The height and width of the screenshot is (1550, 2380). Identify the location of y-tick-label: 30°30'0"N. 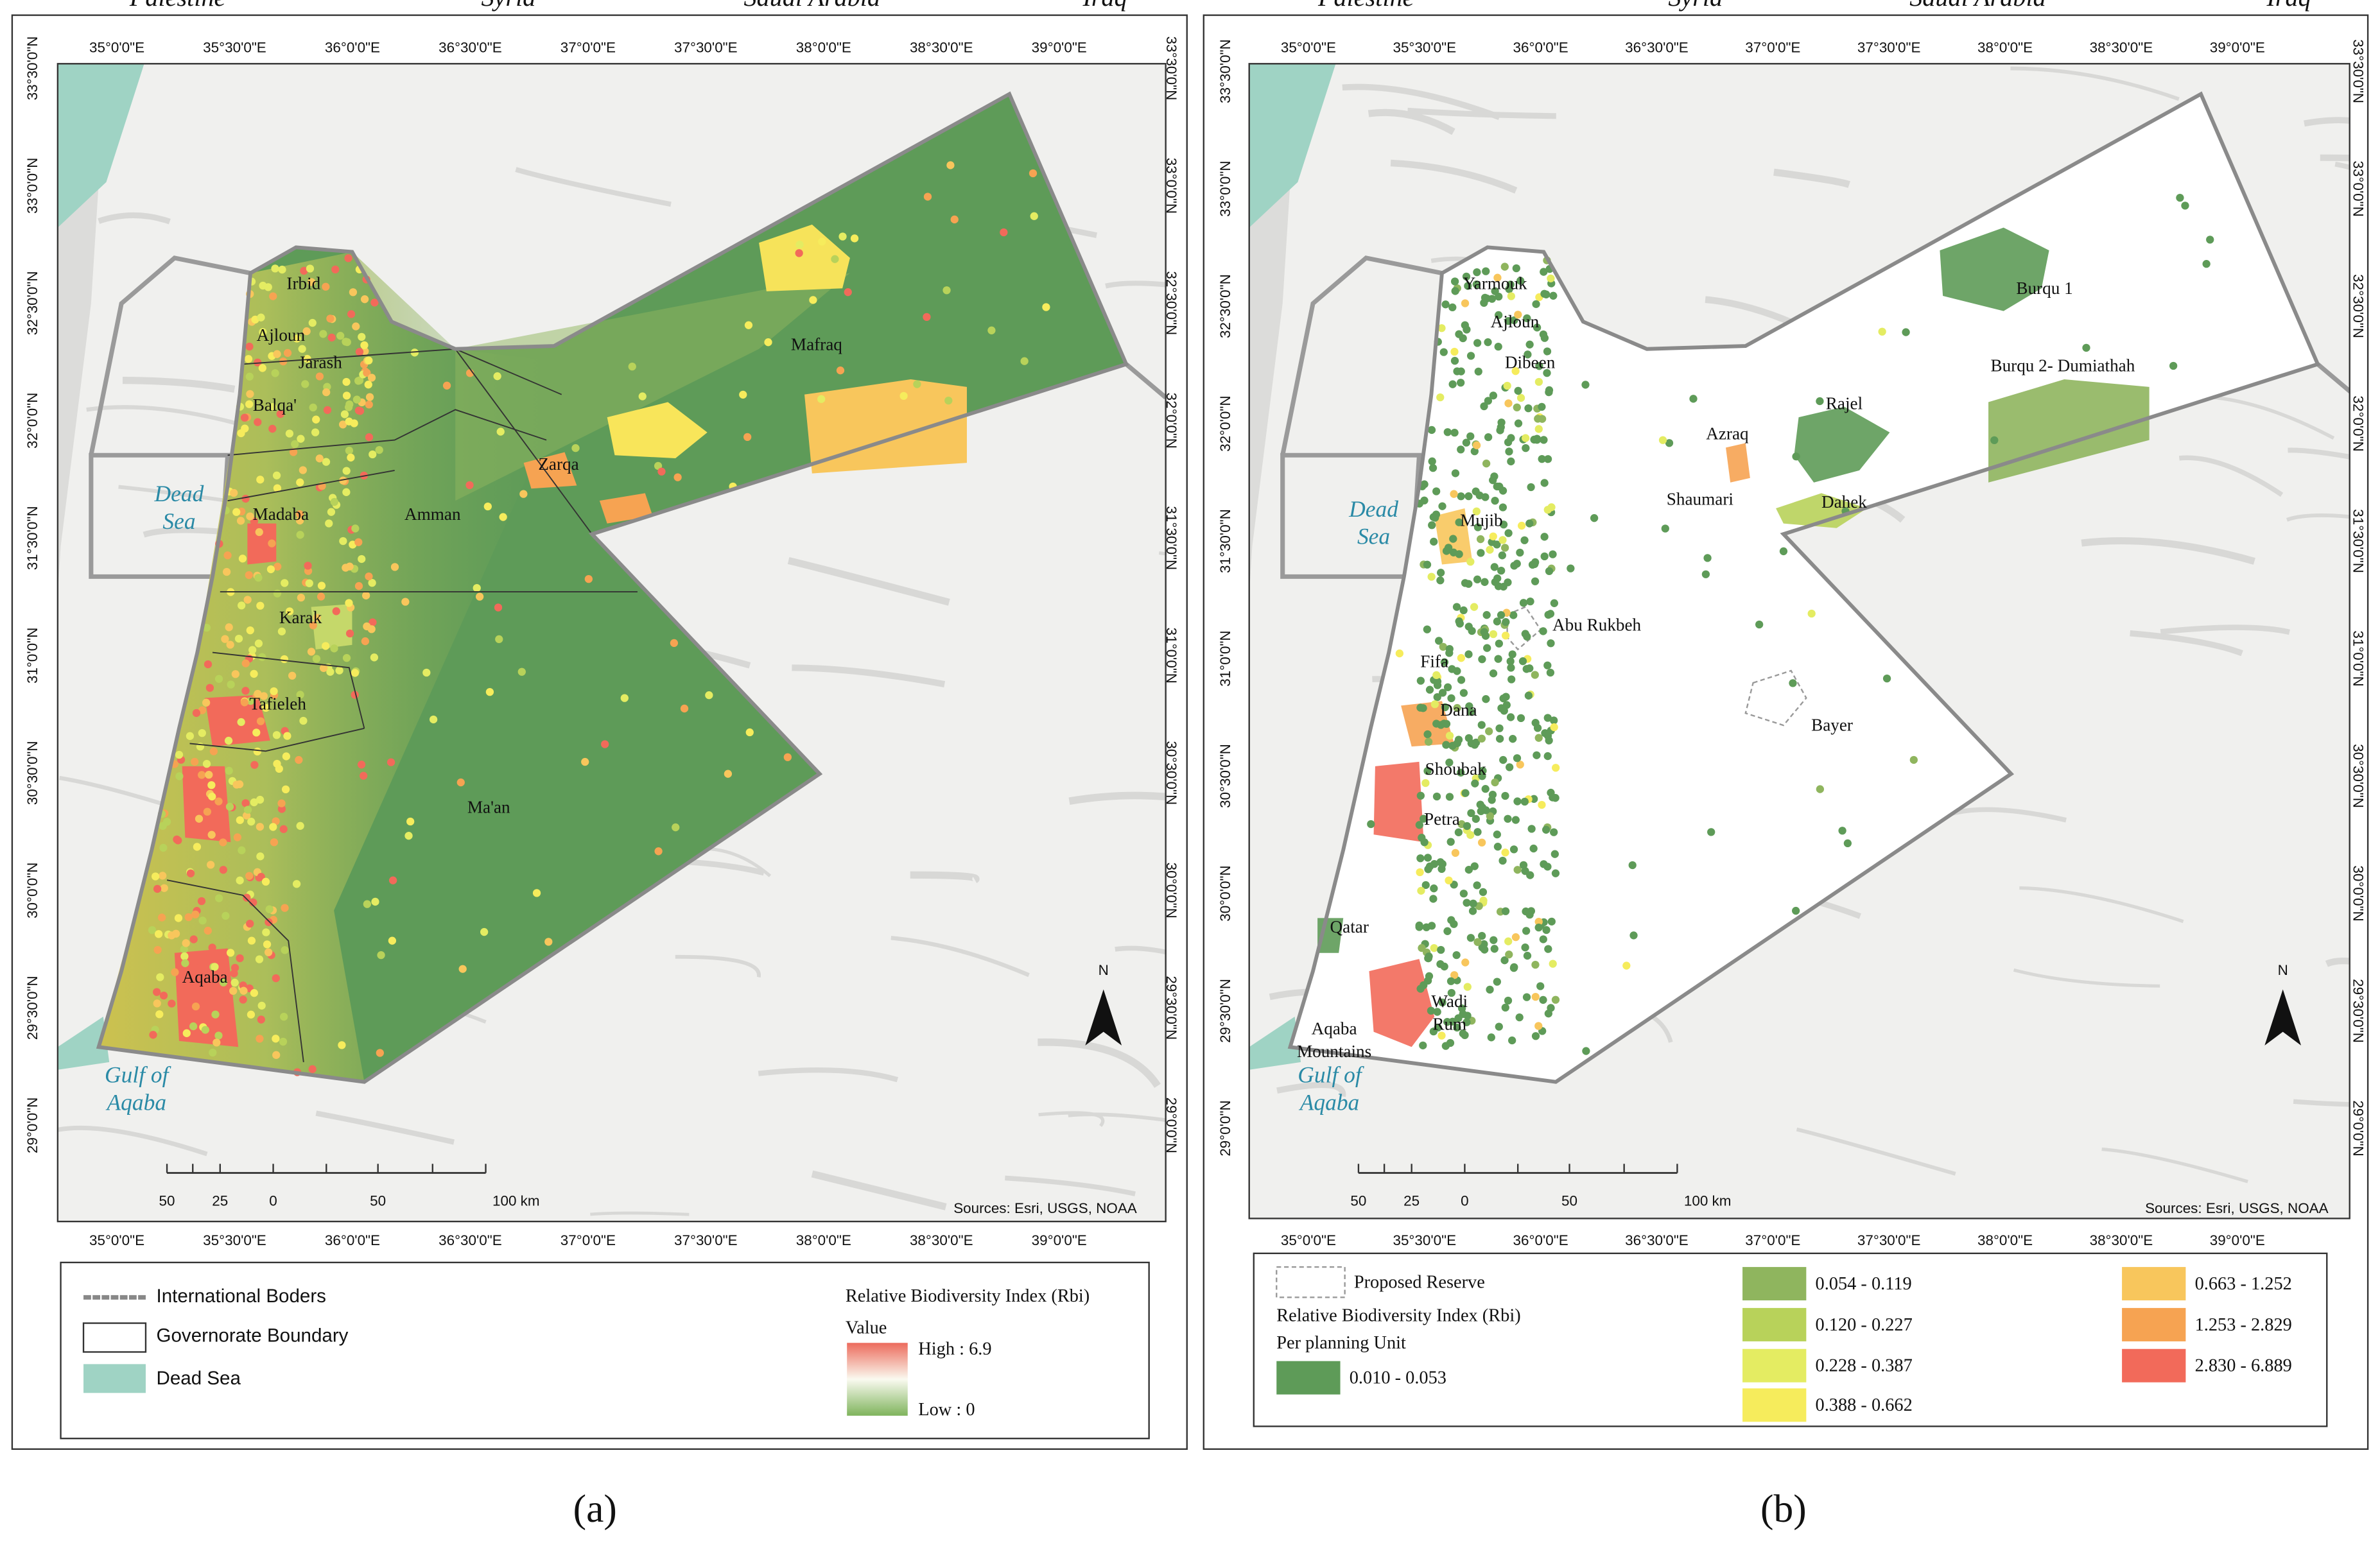
(2358, 776).